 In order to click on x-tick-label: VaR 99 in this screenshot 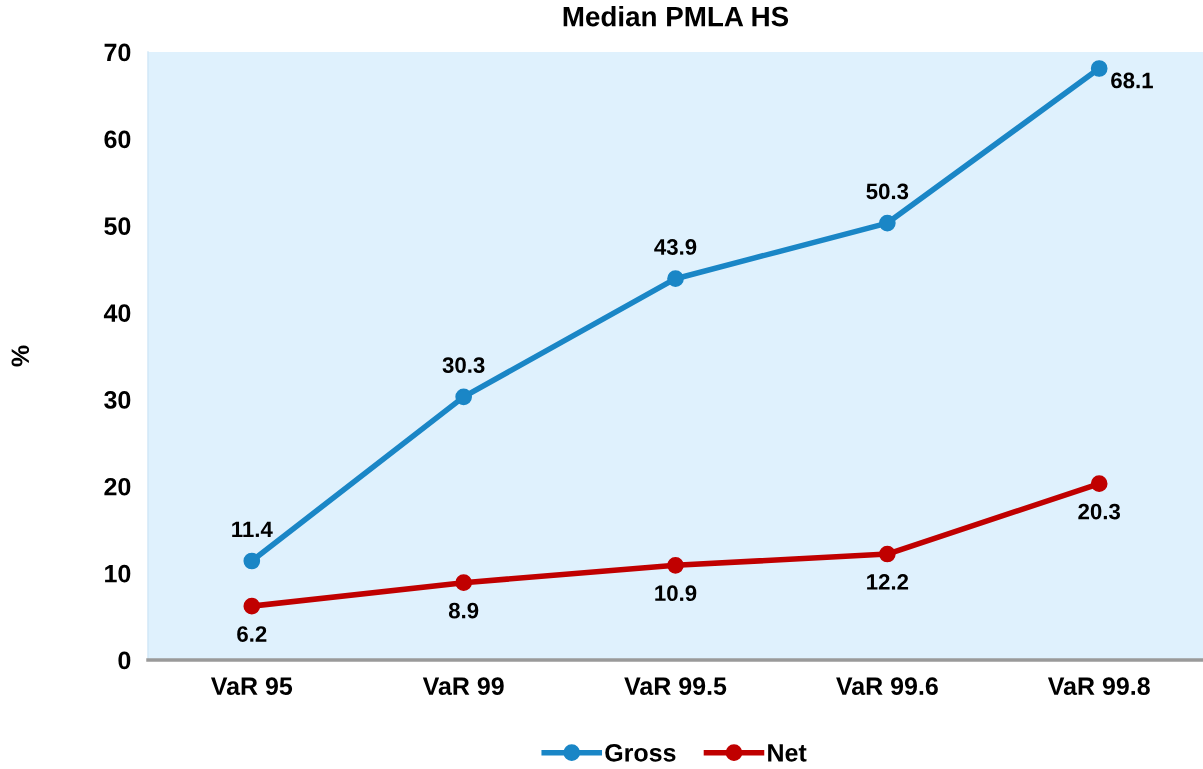, I will do `click(463, 686)`.